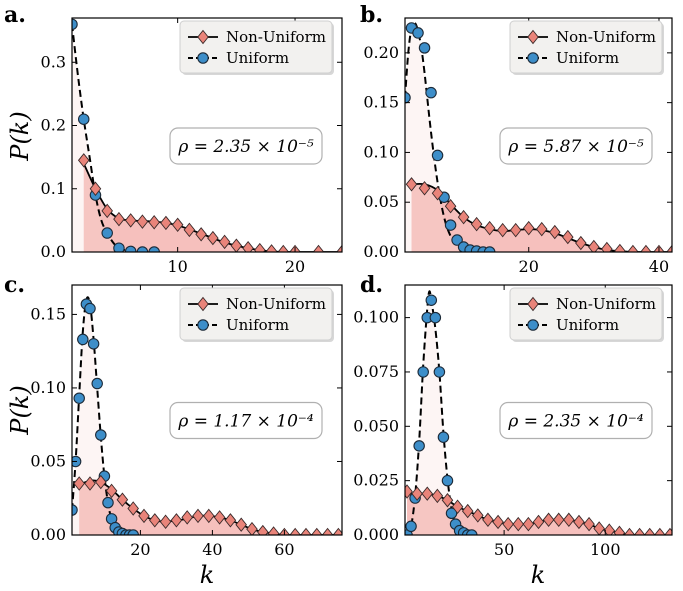  I want to click on annotation-text: ρ = 2.35 × 10⁻⁴, so click(575, 422).